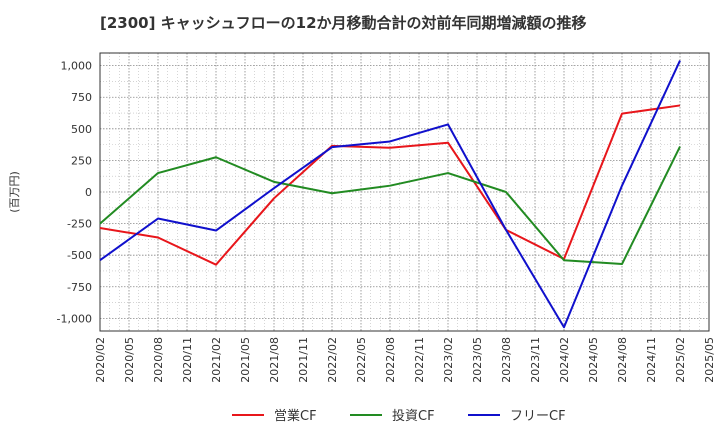 Image resolution: width=720 pixels, height=440 pixels. What do you see at coordinates (216, 360) in the screenshot?
I see `x-tick-label: 2021/02` at bounding box center [216, 360].